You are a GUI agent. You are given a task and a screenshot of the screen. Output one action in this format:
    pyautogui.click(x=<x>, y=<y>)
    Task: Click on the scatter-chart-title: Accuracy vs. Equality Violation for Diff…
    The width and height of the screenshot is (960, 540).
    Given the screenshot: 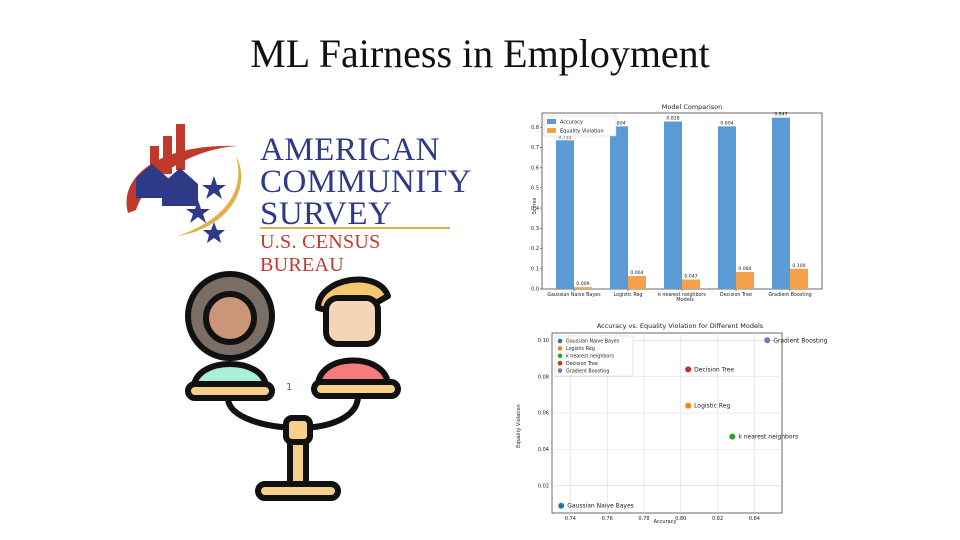 What is the action you would take?
    pyautogui.click(x=680, y=326)
    